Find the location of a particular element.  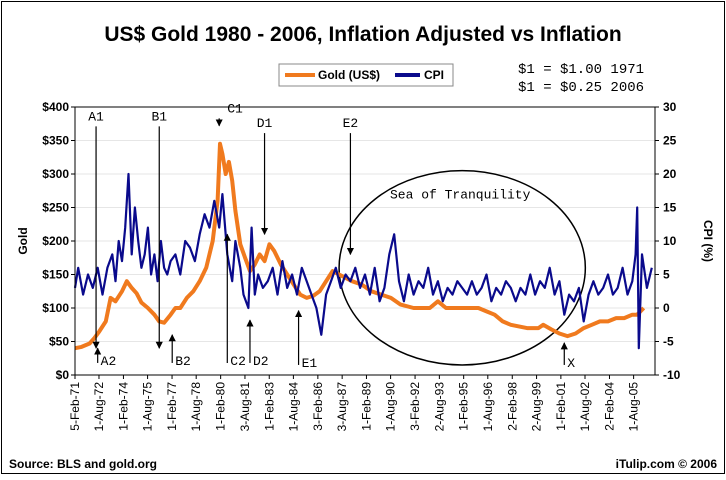

legend-entry-cpi: CPI is located at coordinates (434, 75).